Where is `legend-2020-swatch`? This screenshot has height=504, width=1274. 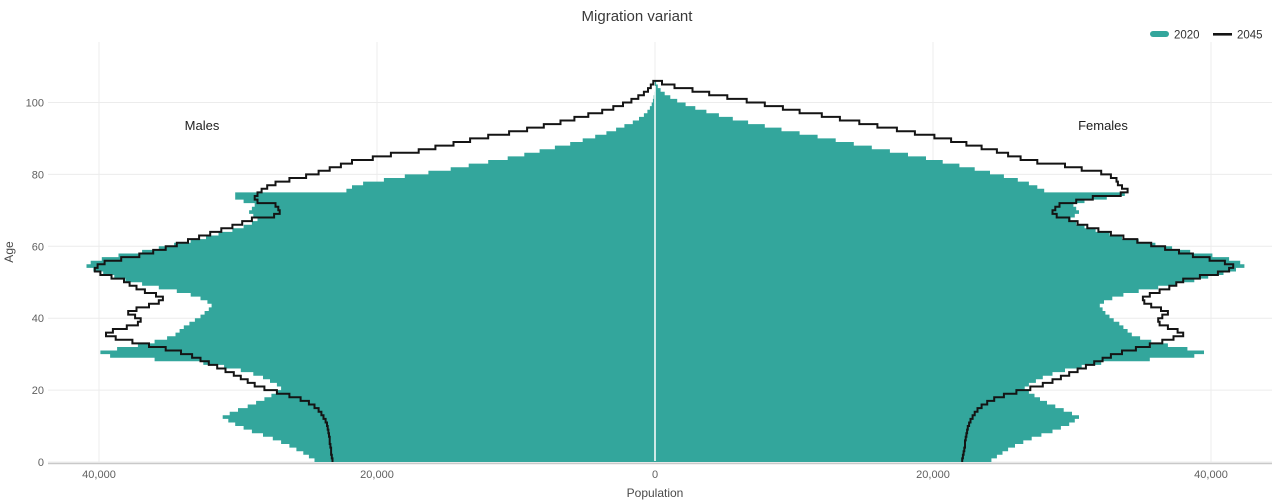 legend-2020-swatch is located at coordinates (1159, 34).